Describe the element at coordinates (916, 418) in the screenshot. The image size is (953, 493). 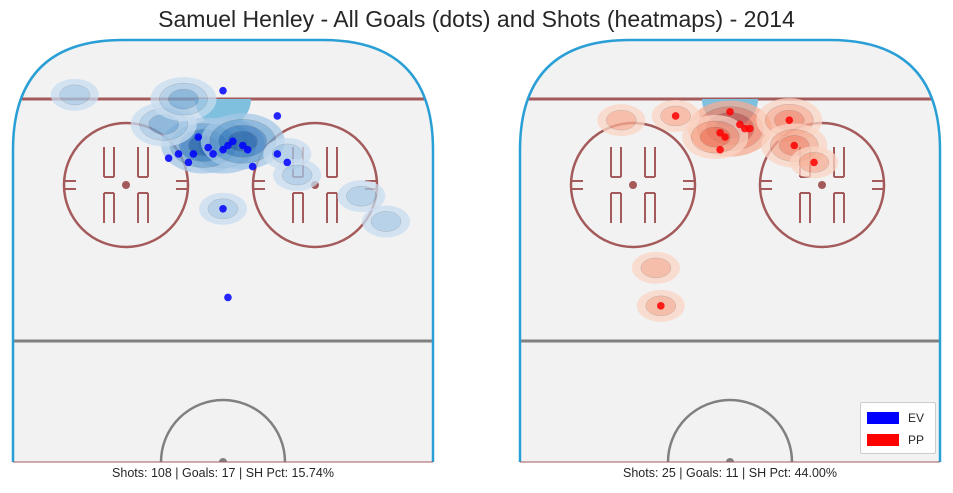
I see `legend-label-ev: EV` at that location.